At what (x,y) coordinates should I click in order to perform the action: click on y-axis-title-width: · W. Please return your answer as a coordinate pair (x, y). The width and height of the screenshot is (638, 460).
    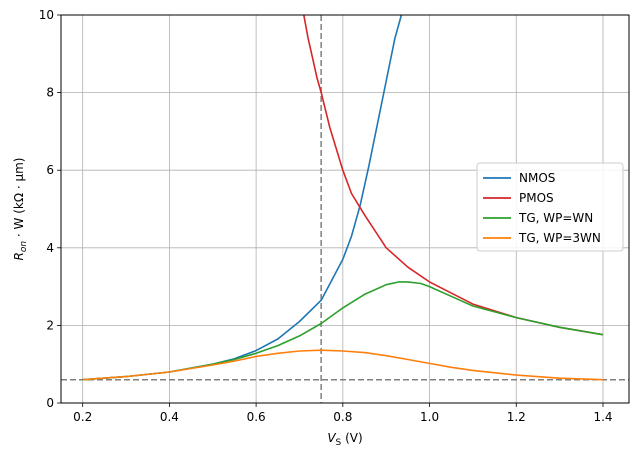
    Looking at the image, I should click on (19, 228).